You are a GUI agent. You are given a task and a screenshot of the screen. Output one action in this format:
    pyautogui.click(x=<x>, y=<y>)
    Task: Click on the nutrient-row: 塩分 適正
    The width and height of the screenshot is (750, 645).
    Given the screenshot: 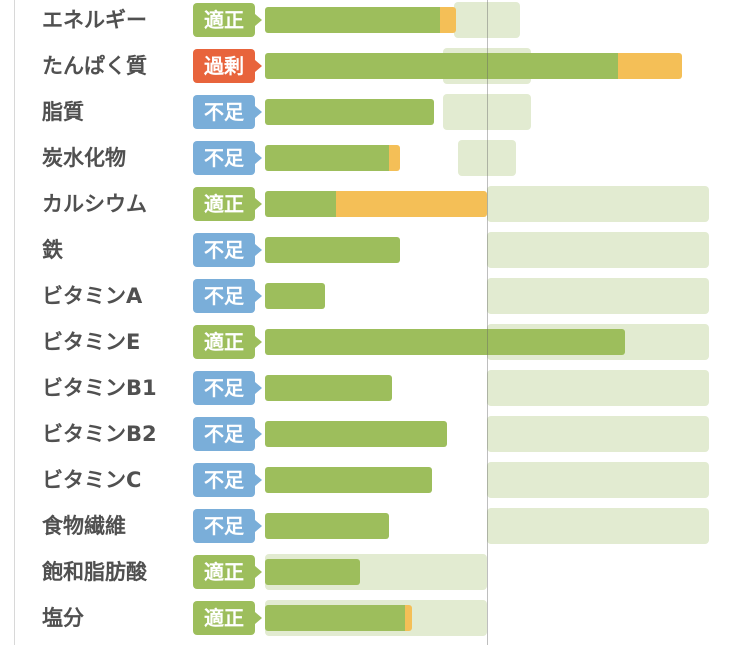 What is the action you would take?
    pyautogui.click(x=375, y=618)
    